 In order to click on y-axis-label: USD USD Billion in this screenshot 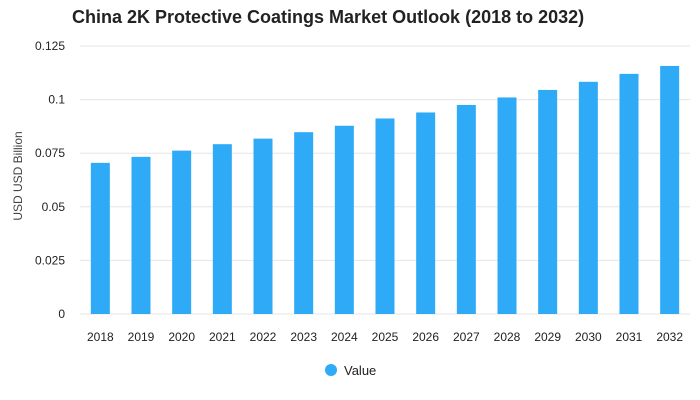, I will do `click(18, 175)`.